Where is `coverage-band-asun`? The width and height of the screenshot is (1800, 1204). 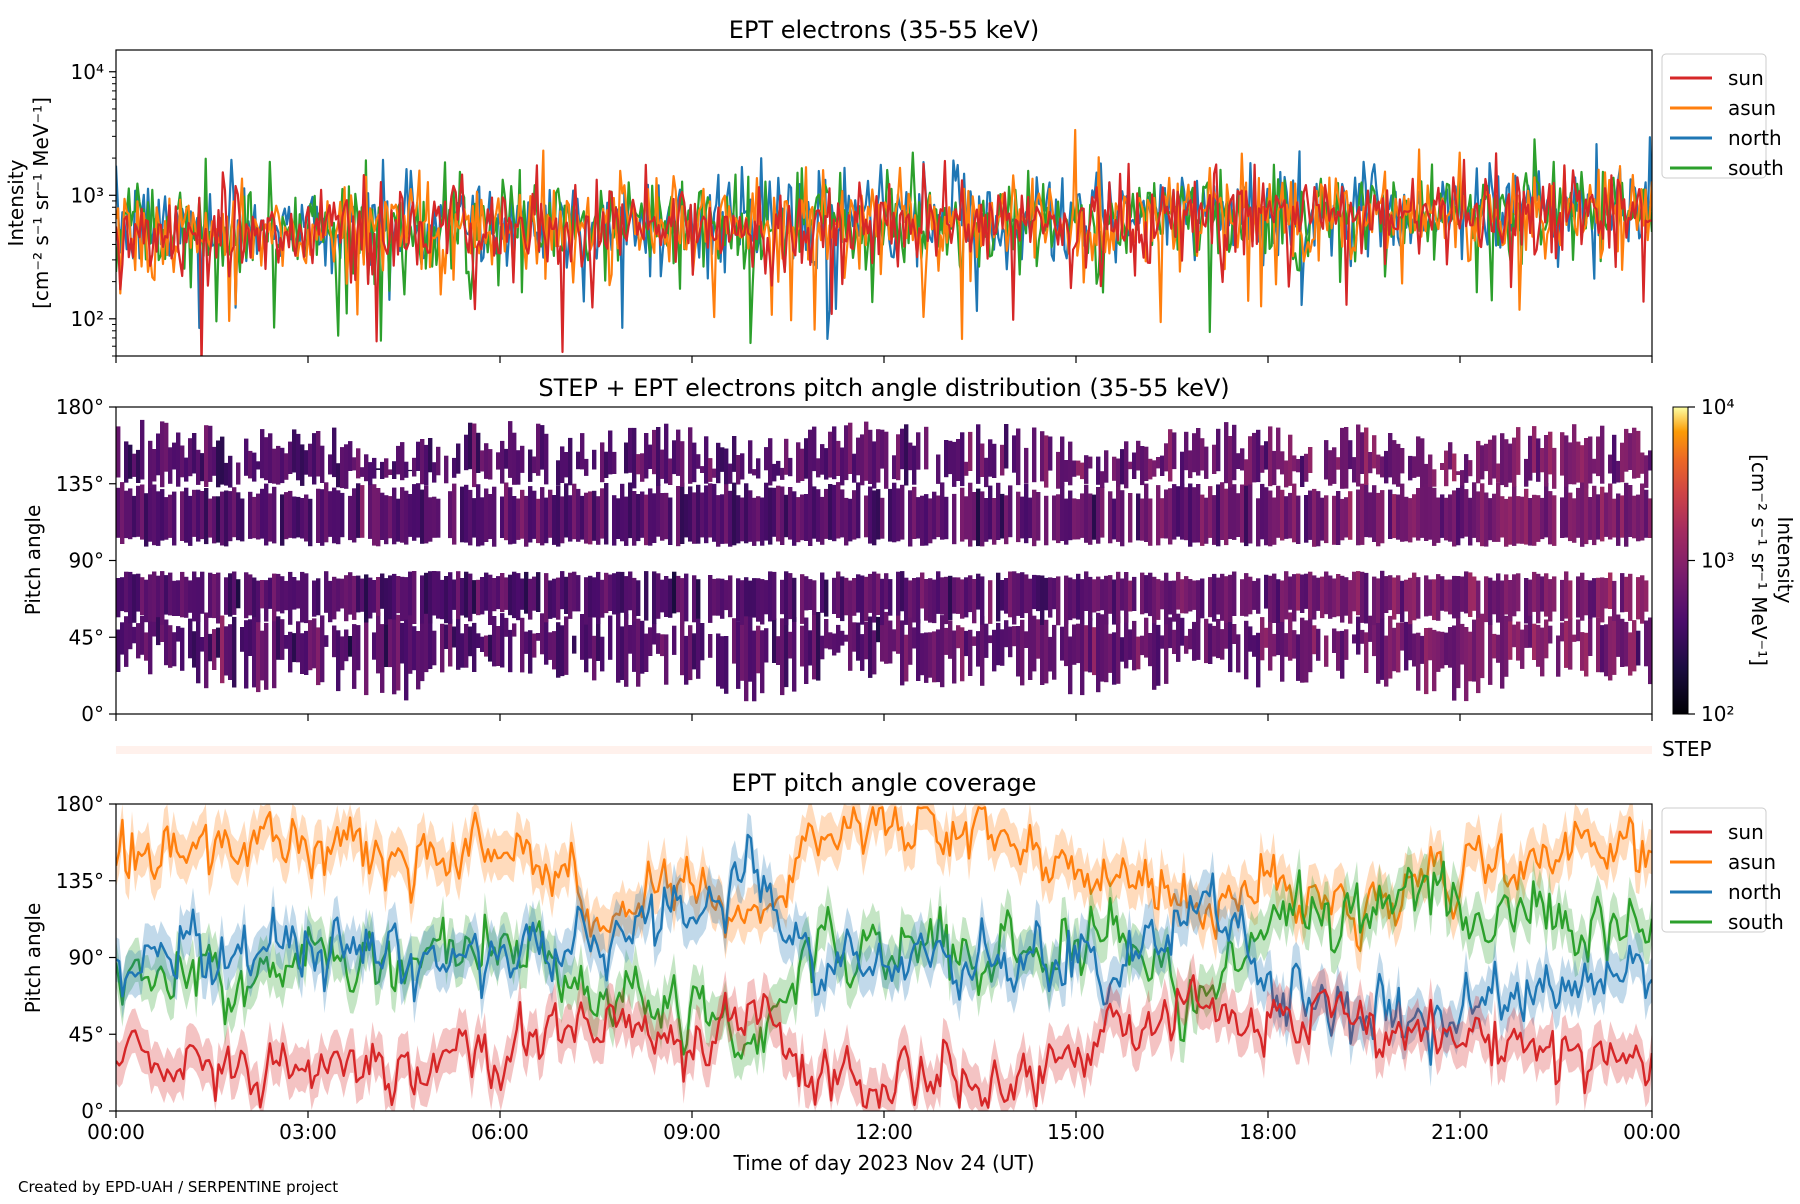
coverage-band-asun is located at coordinates (884, 889).